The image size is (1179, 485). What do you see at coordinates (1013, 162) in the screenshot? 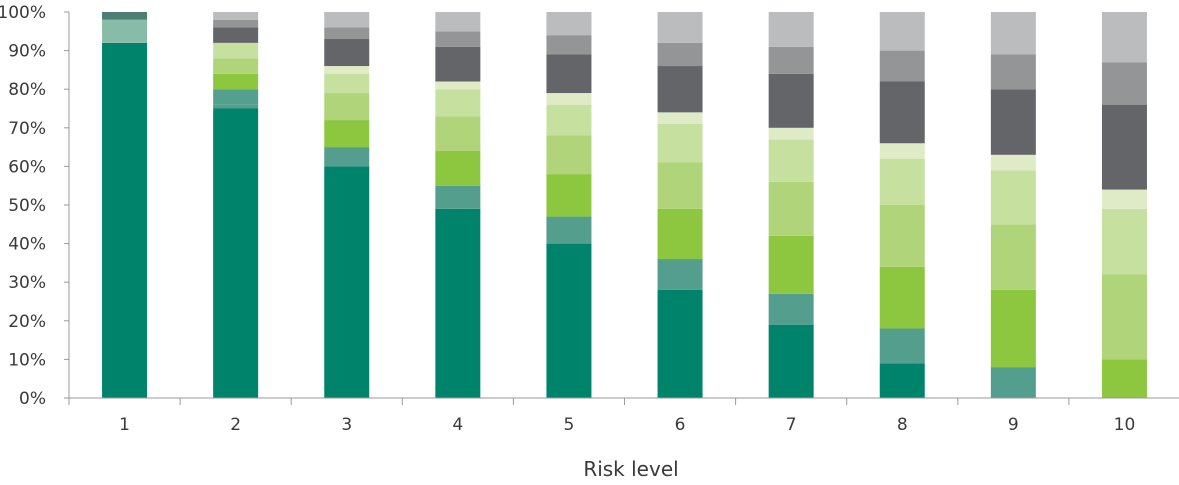
I see `bar-segment-cat9-s7` at bounding box center [1013, 162].